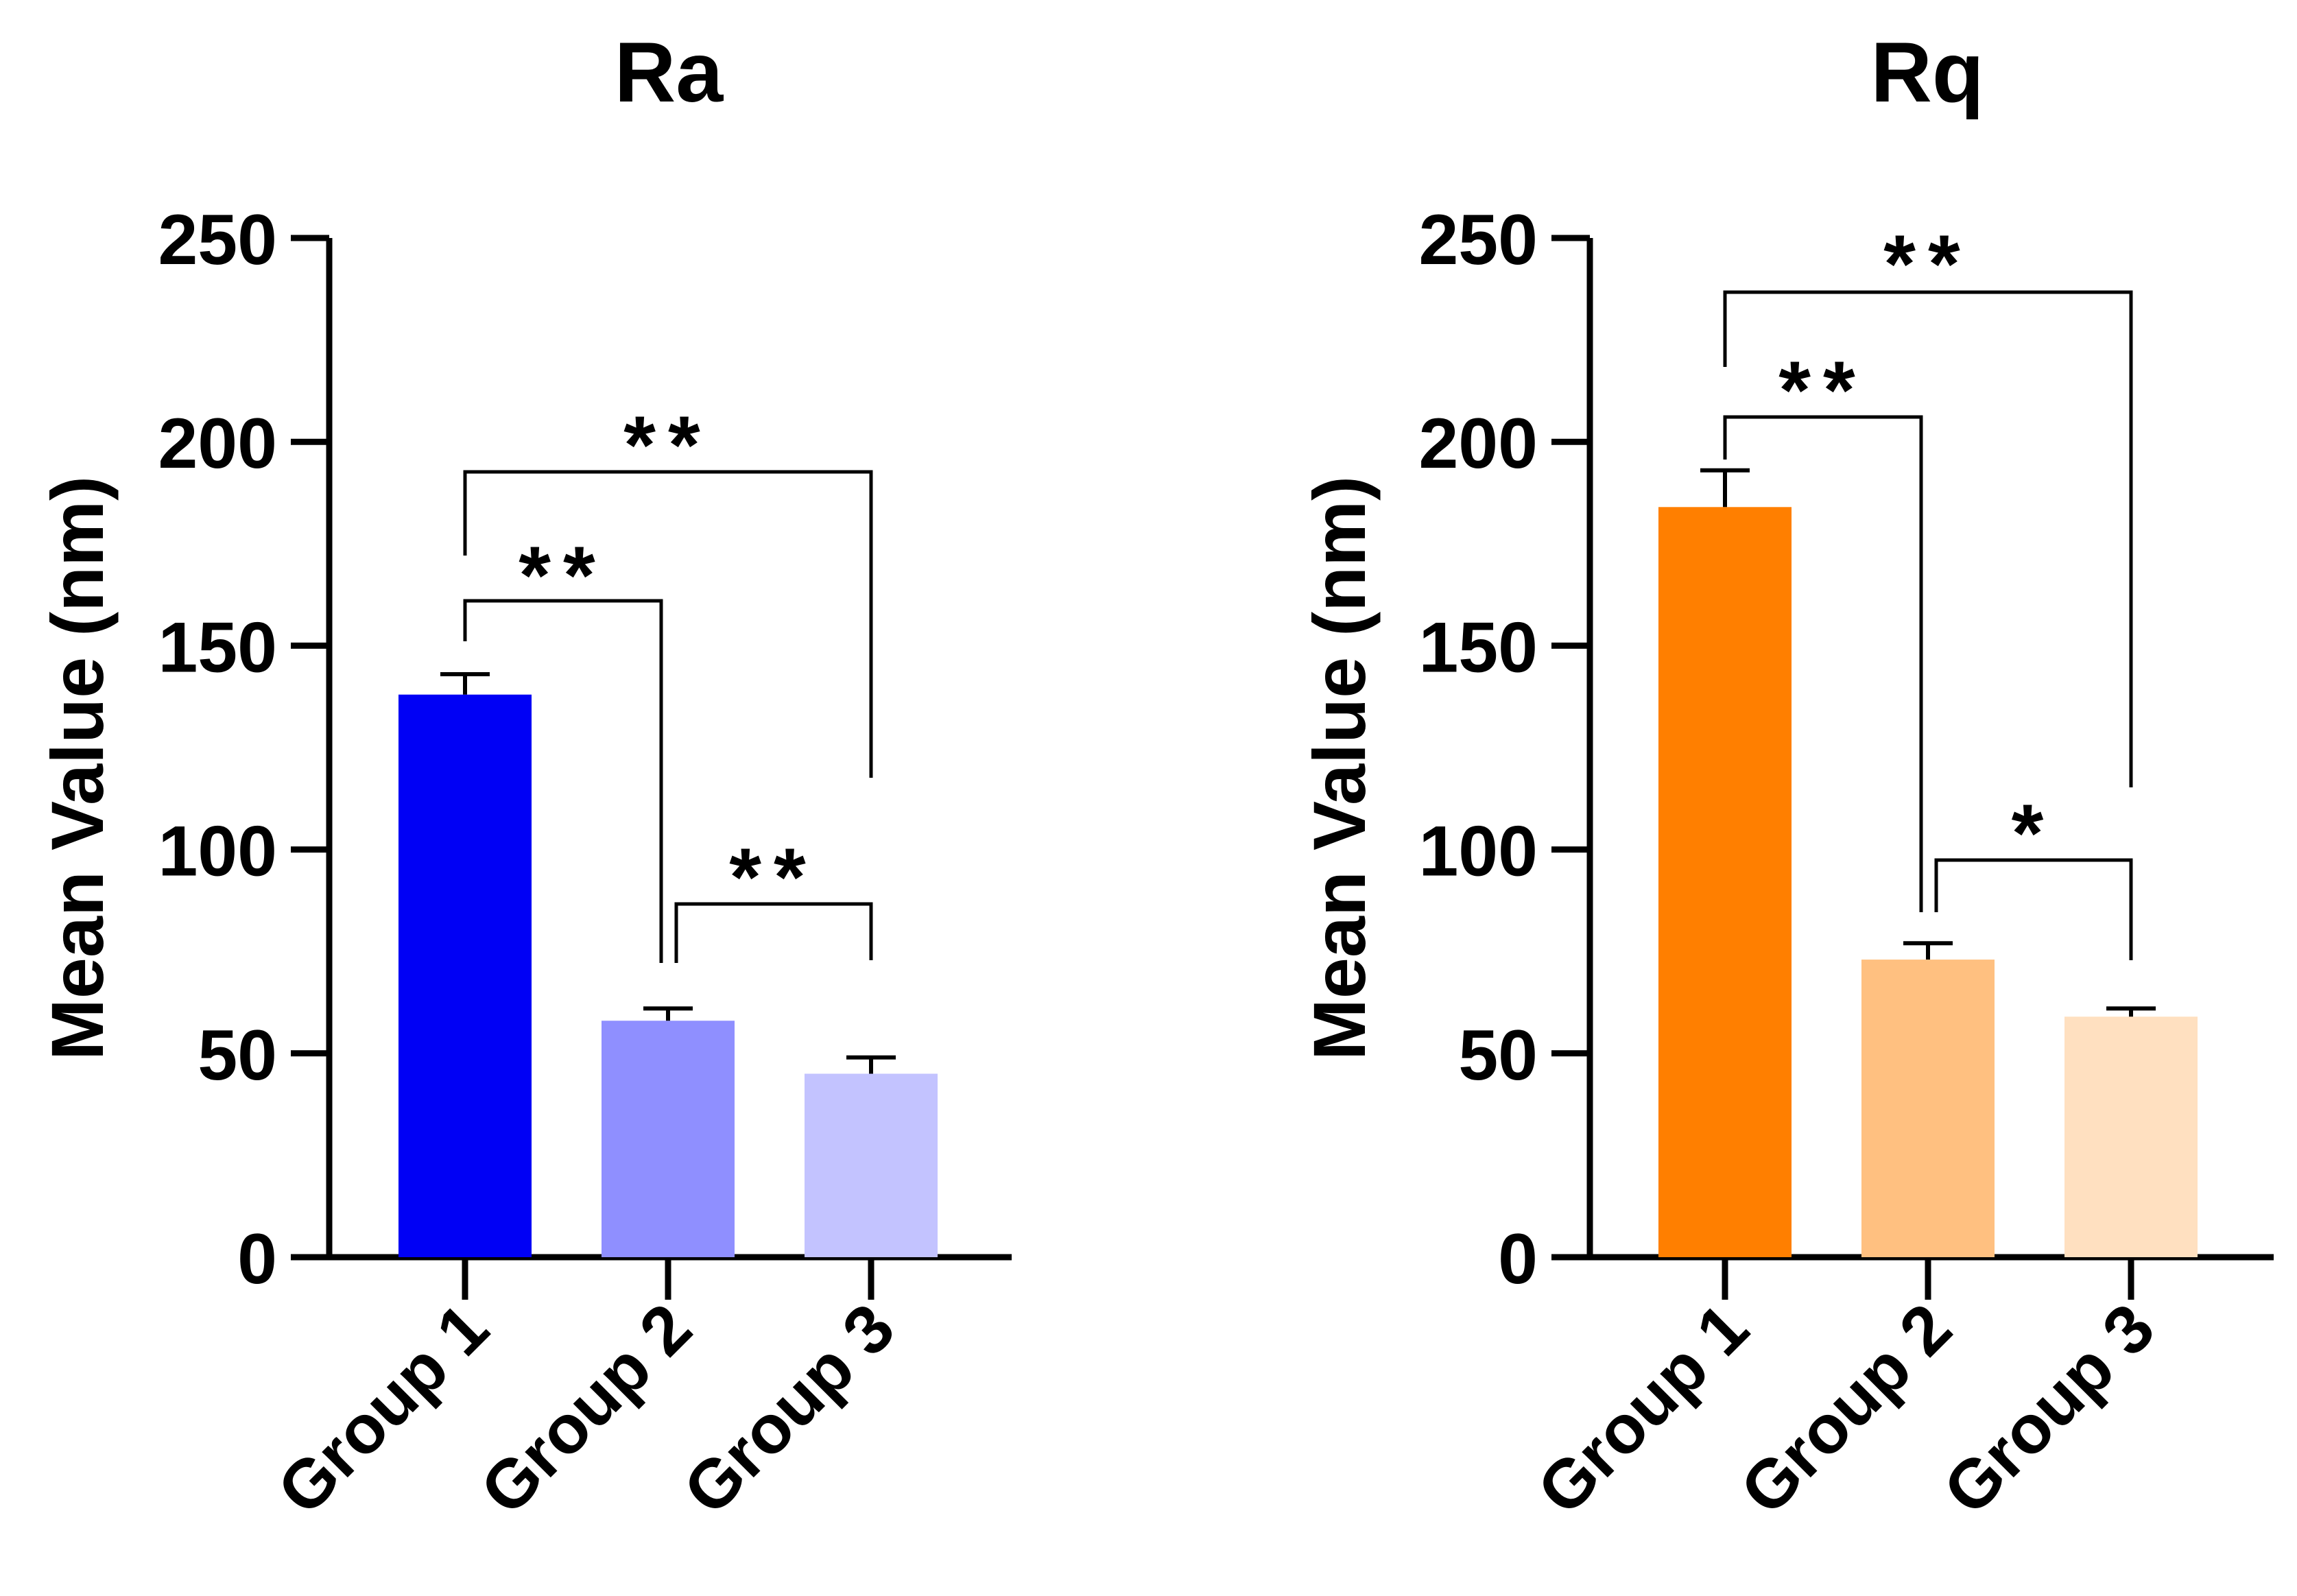  What do you see at coordinates (667, 445) in the screenshot?
I see `panel1-sig-label-0-2: **` at bounding box center [667, 445].